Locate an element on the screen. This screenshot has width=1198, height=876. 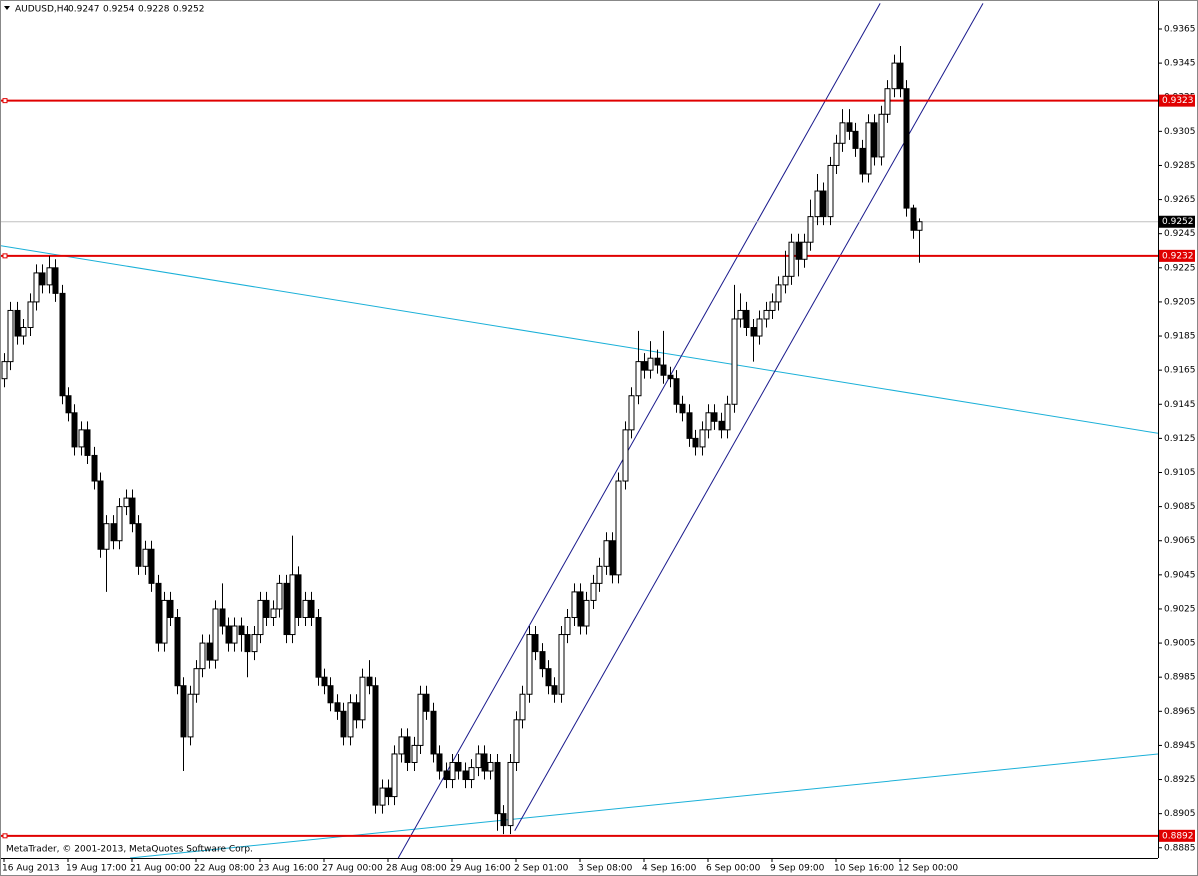
x-tick-label: 3 Sep 08:00 is located at coordinates (605, 869).